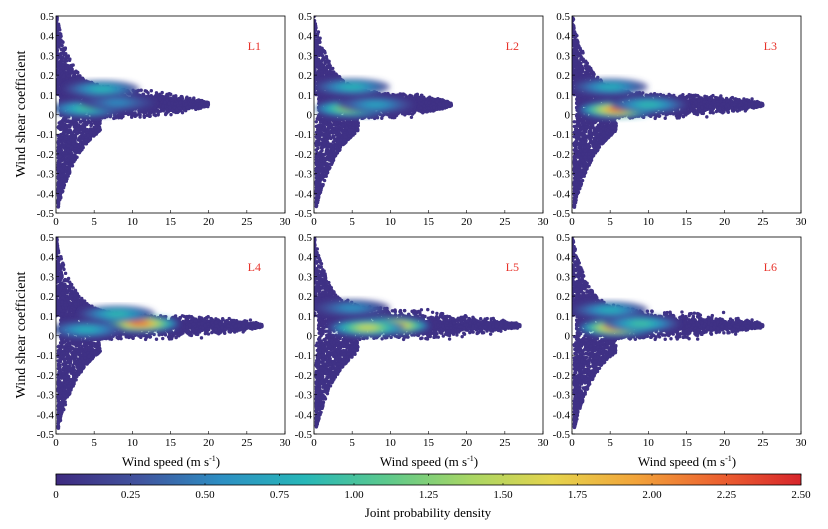 The width and height of the screenshot is (828, 529). Describe the element at coordinates (171, 222) in the screenshot. I see `x-tick-label: 15` at that location.